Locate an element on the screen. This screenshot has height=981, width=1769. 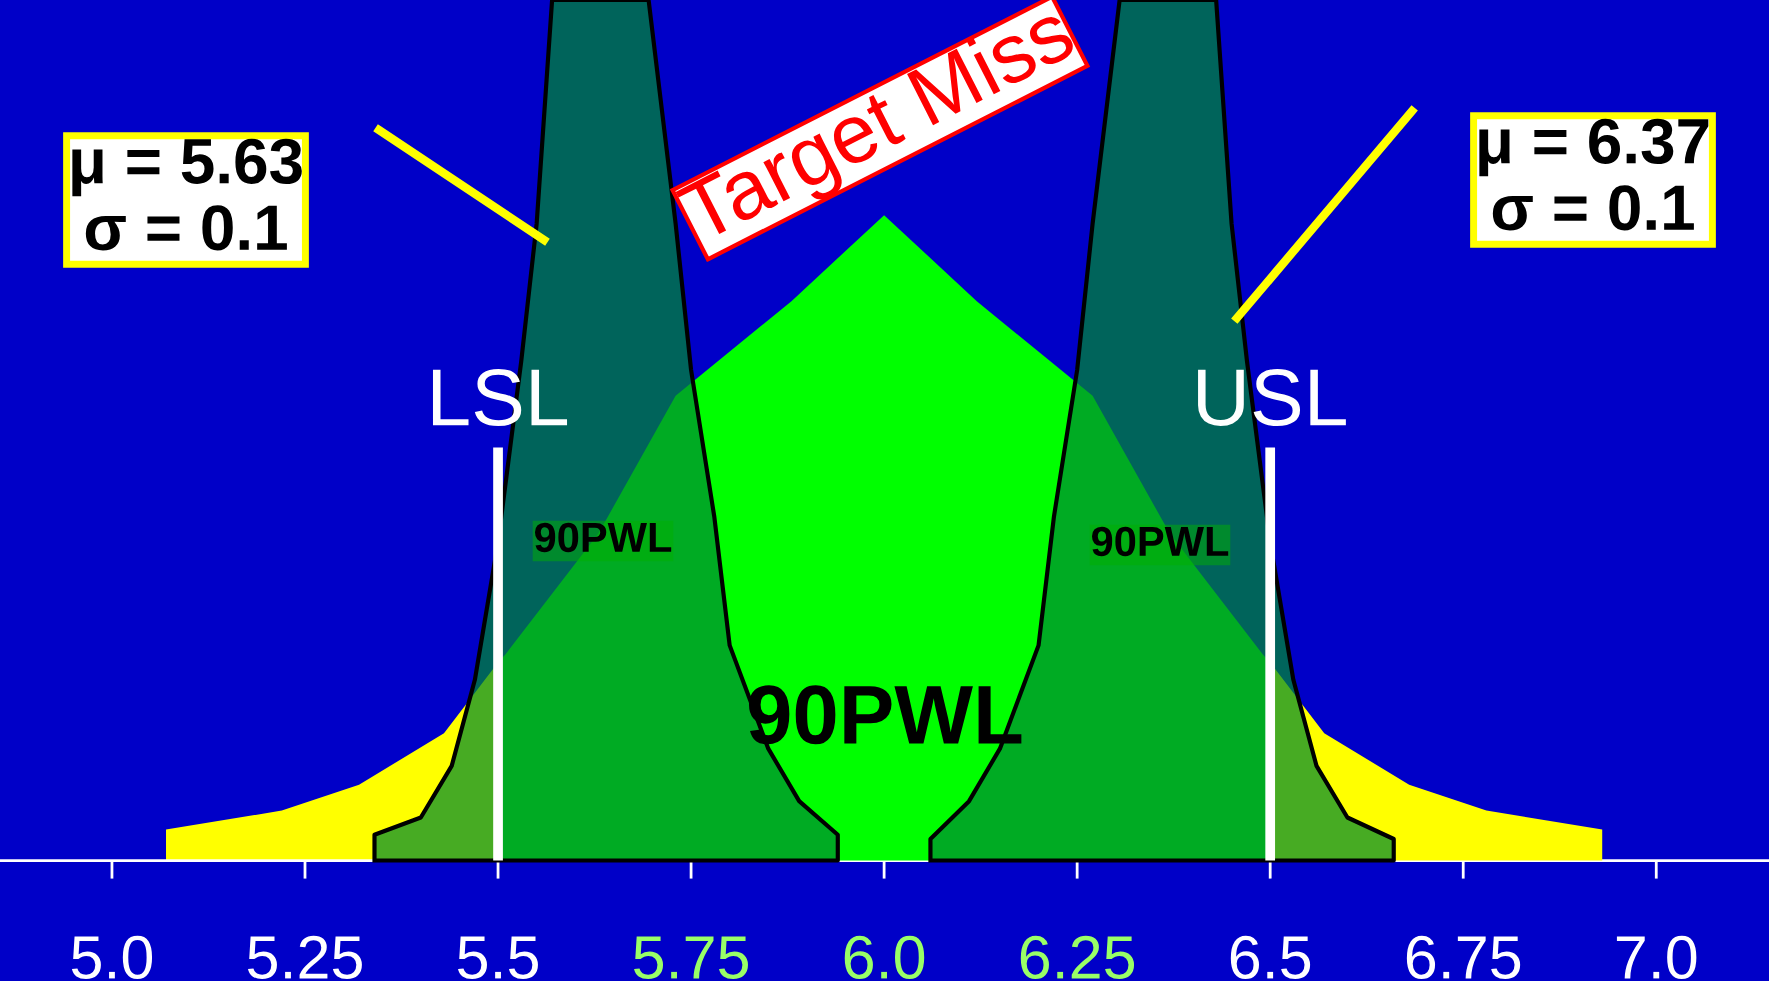
x-tick-label: 5.75 is located at coordinates (691, 958).